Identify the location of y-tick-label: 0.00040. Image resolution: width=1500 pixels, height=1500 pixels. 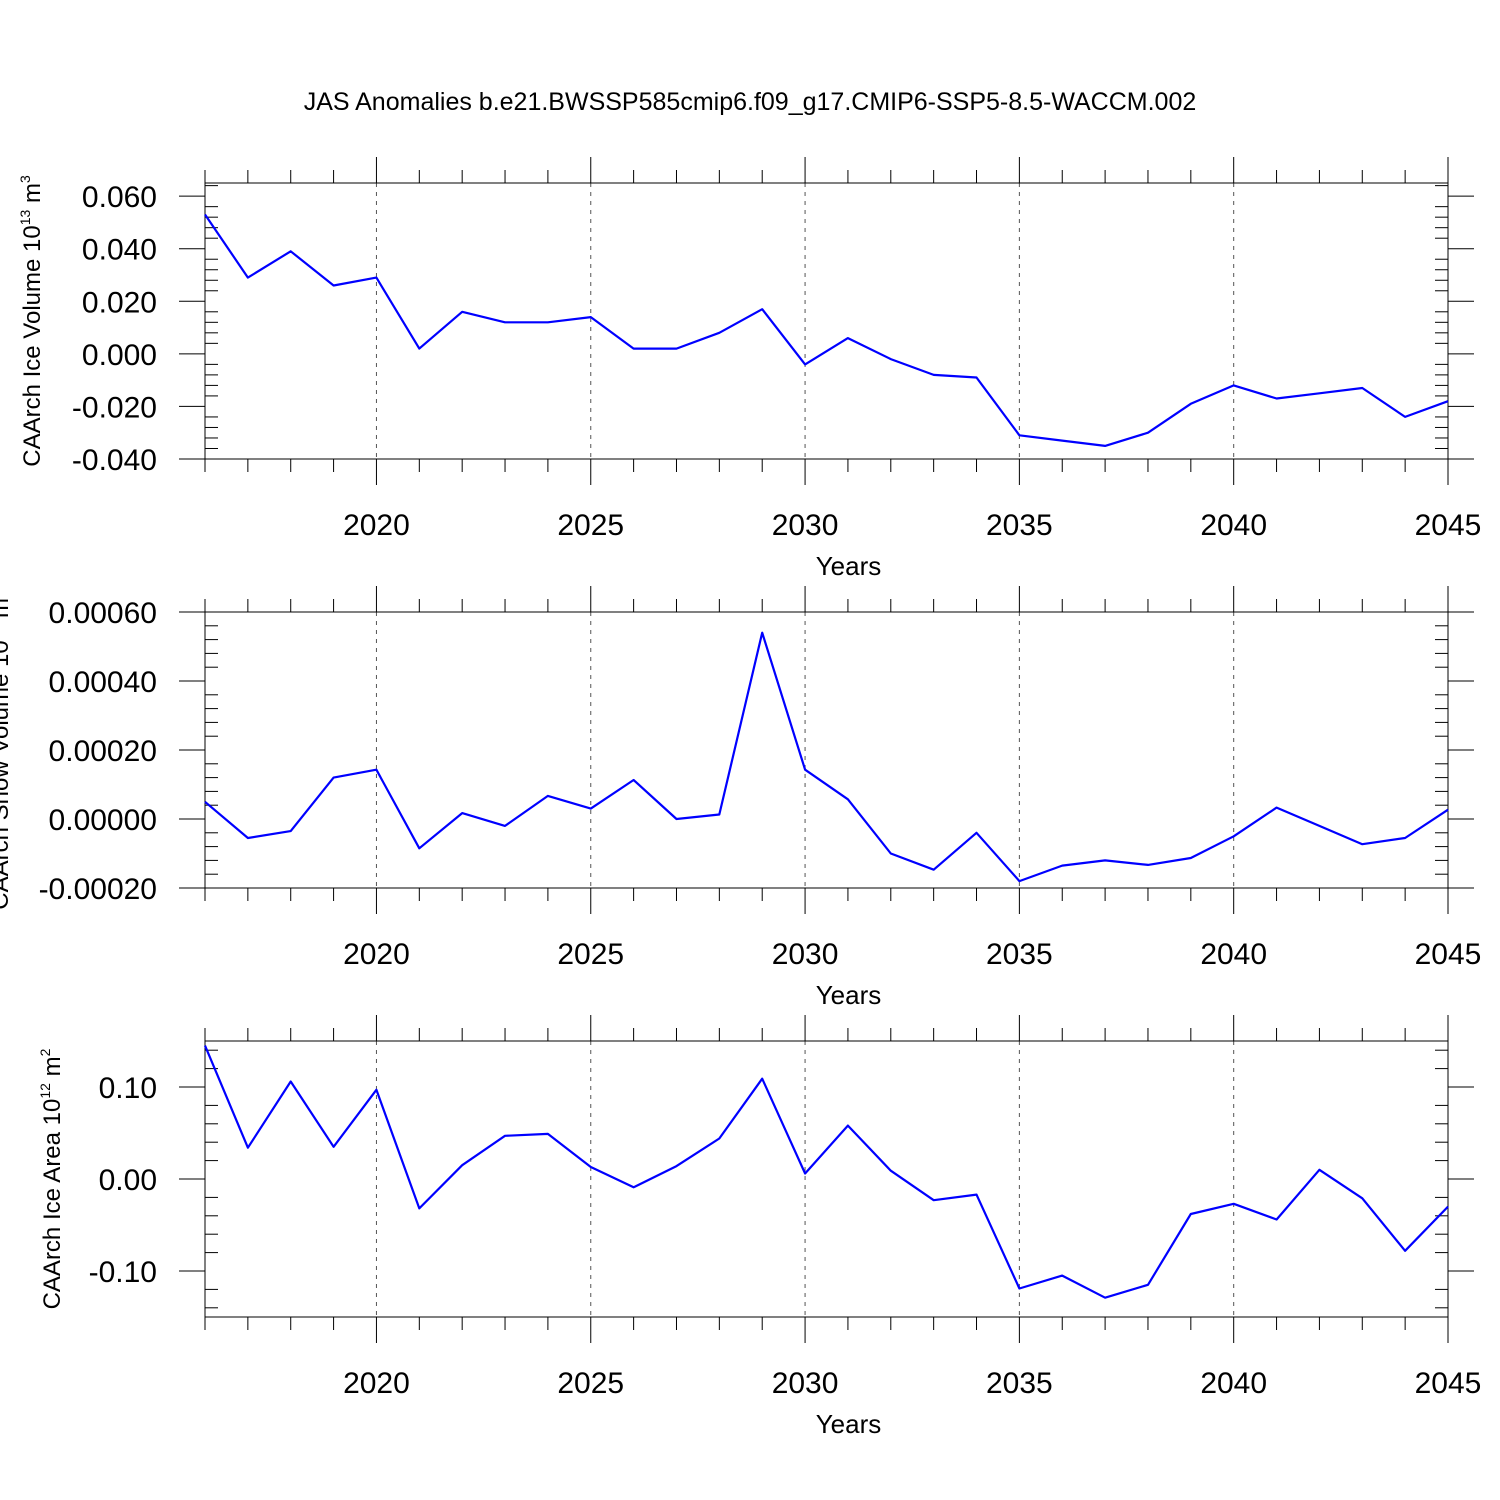
(103, 682).